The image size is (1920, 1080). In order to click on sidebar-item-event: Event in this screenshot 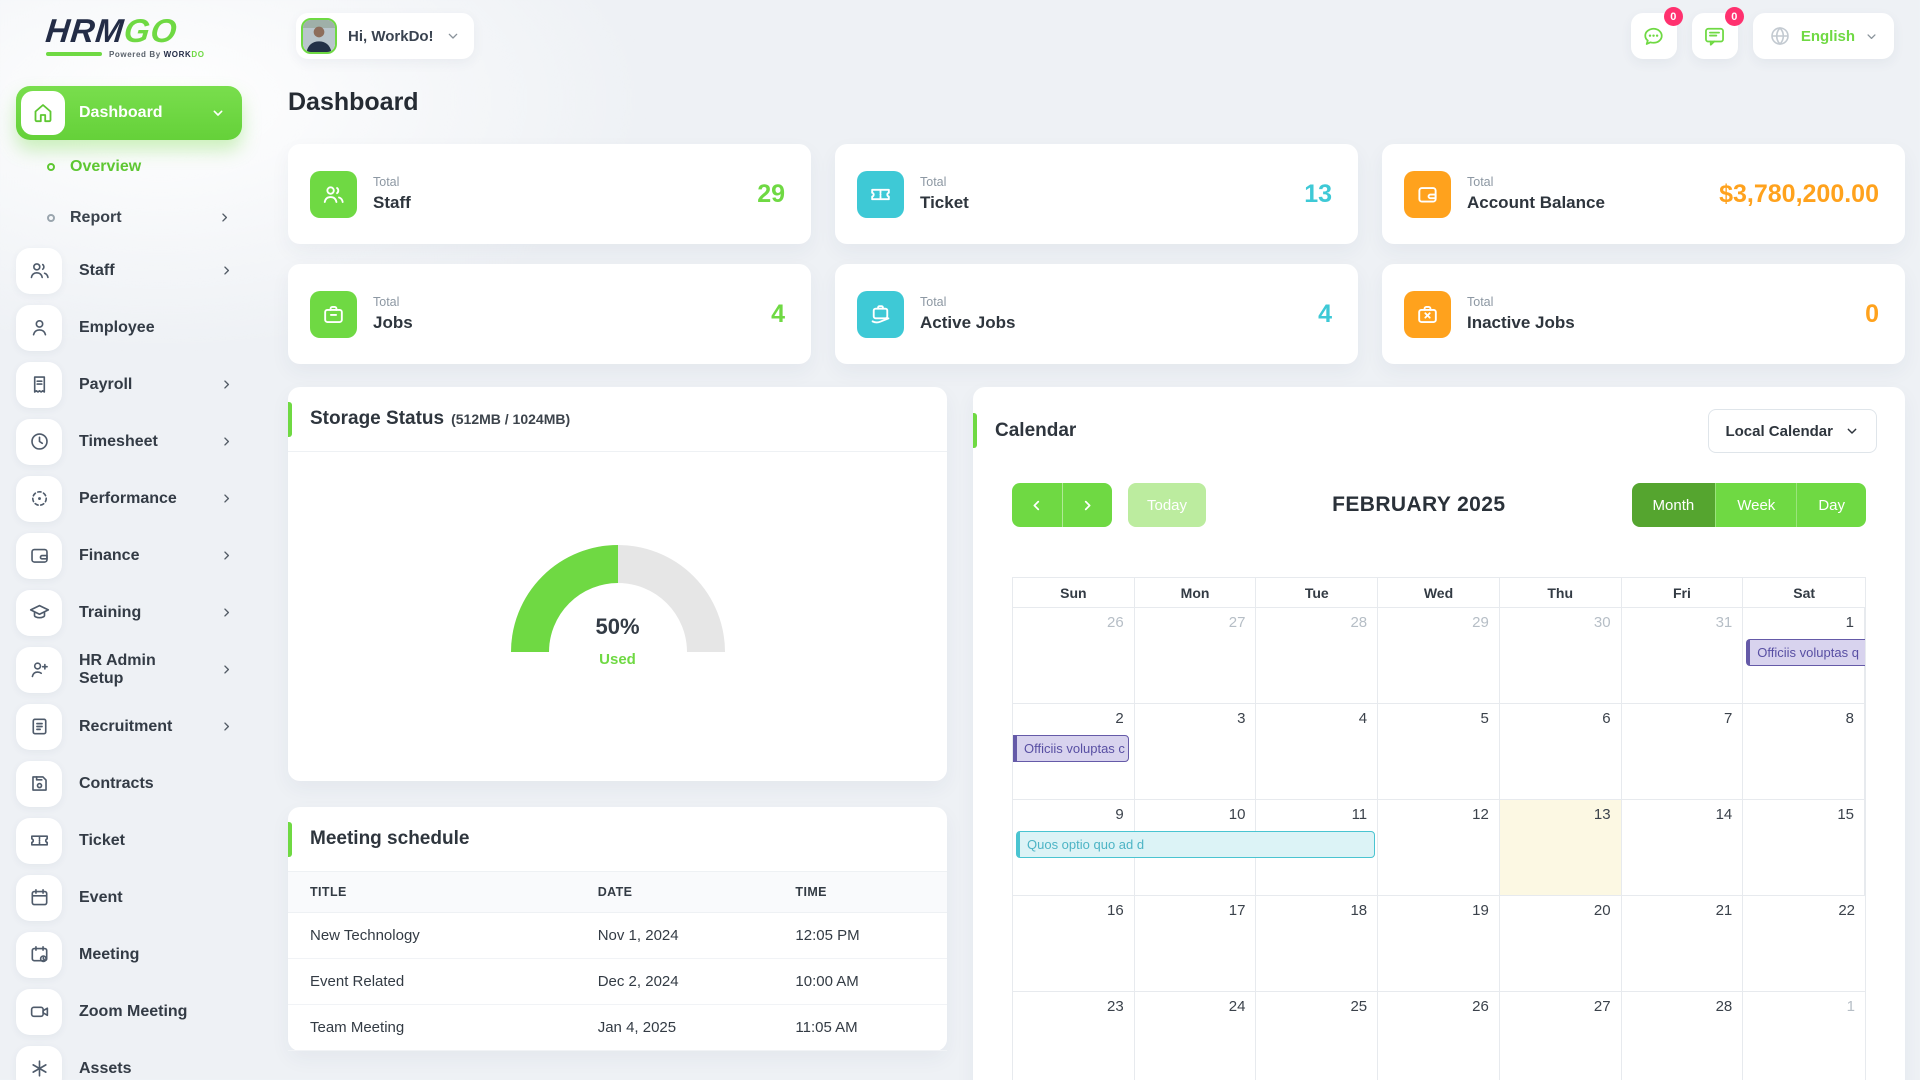, I will do `click(129, 897)`.